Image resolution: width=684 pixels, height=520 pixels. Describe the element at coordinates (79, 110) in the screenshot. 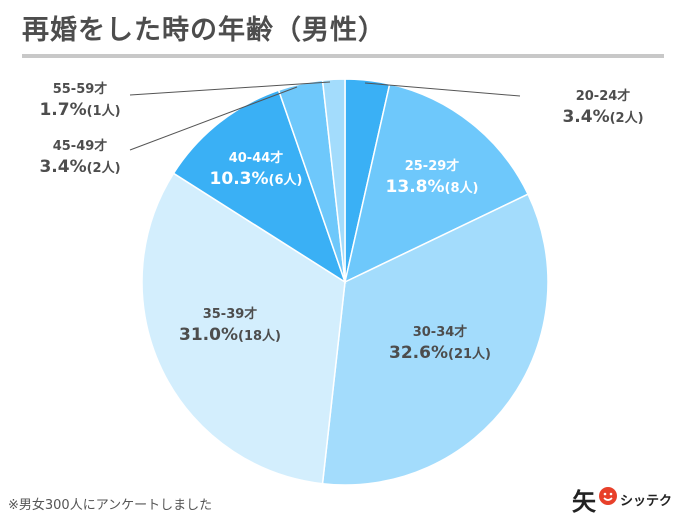

I see `slice-value-55-59才: 1.7%(1人)` at that location.